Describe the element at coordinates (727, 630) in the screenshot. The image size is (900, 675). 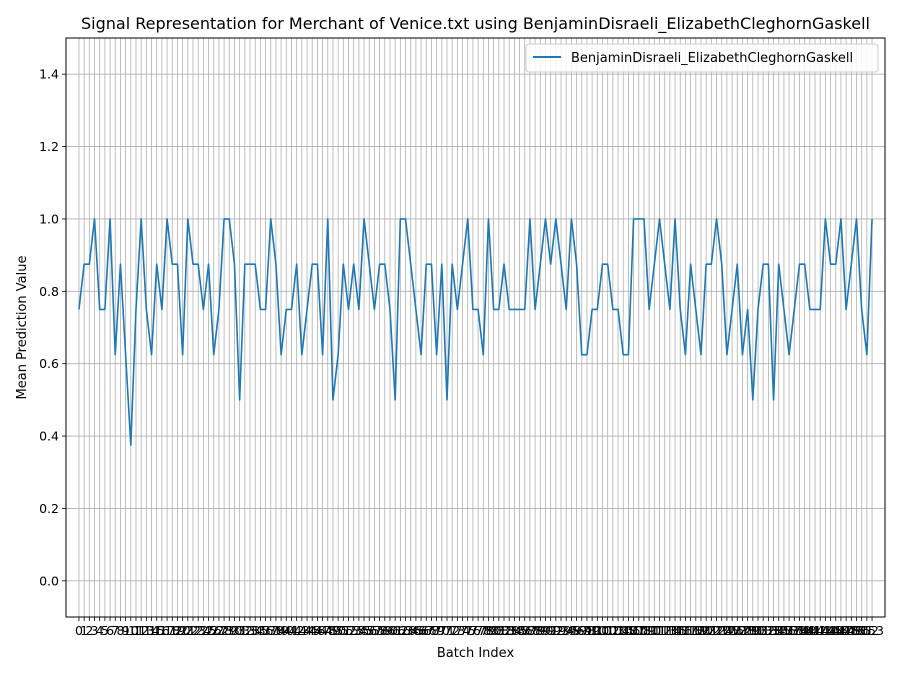
I see `x-tick-label: 125` at that location.